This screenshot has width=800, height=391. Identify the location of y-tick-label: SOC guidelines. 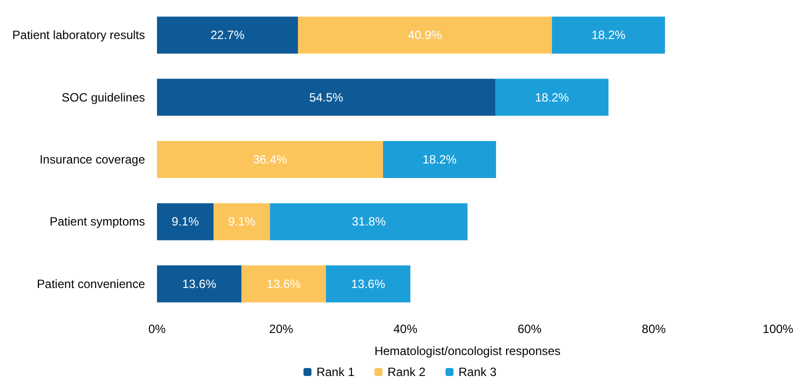
(103, 97).